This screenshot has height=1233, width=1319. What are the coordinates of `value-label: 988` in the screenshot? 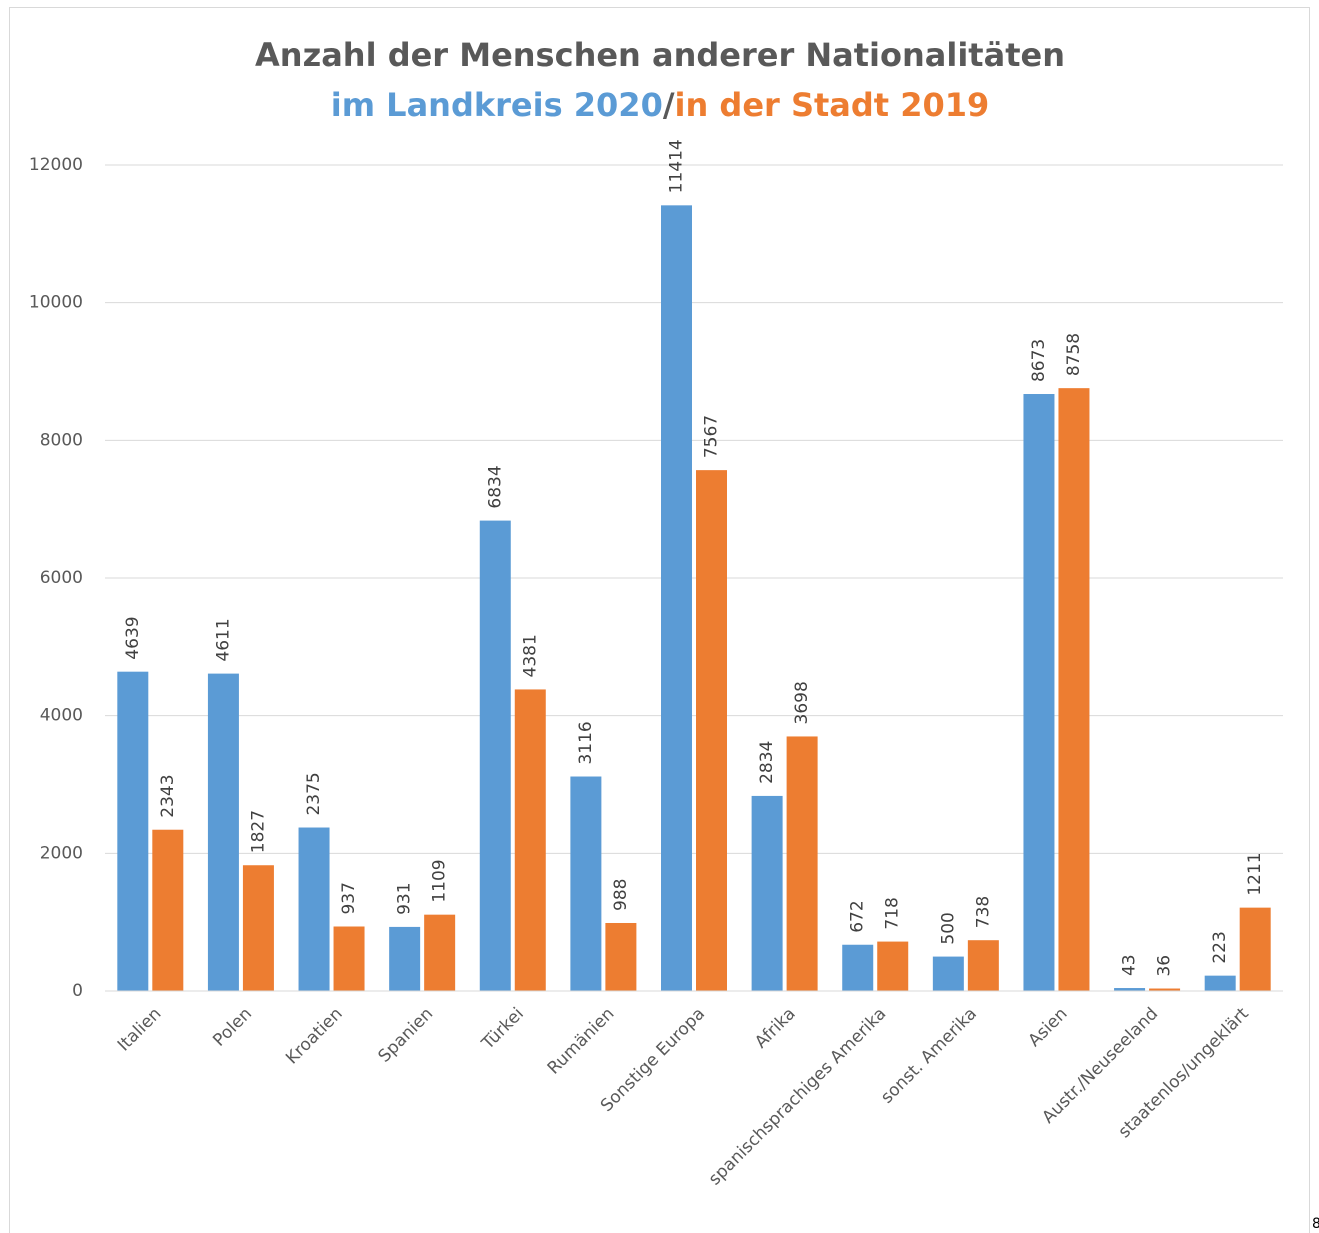 It's located at (621, 895).